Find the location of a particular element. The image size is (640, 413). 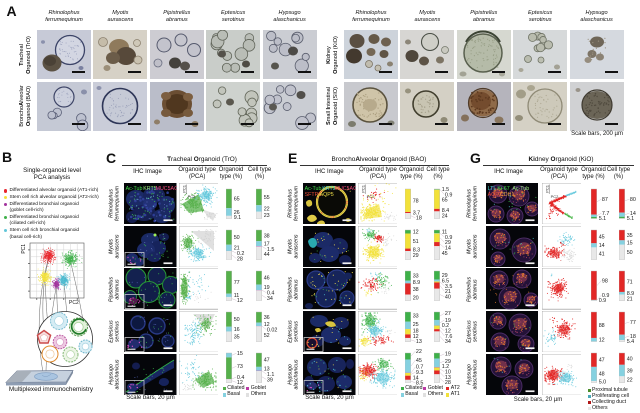

svg-text: 13 is located at coordinates (266, 370).